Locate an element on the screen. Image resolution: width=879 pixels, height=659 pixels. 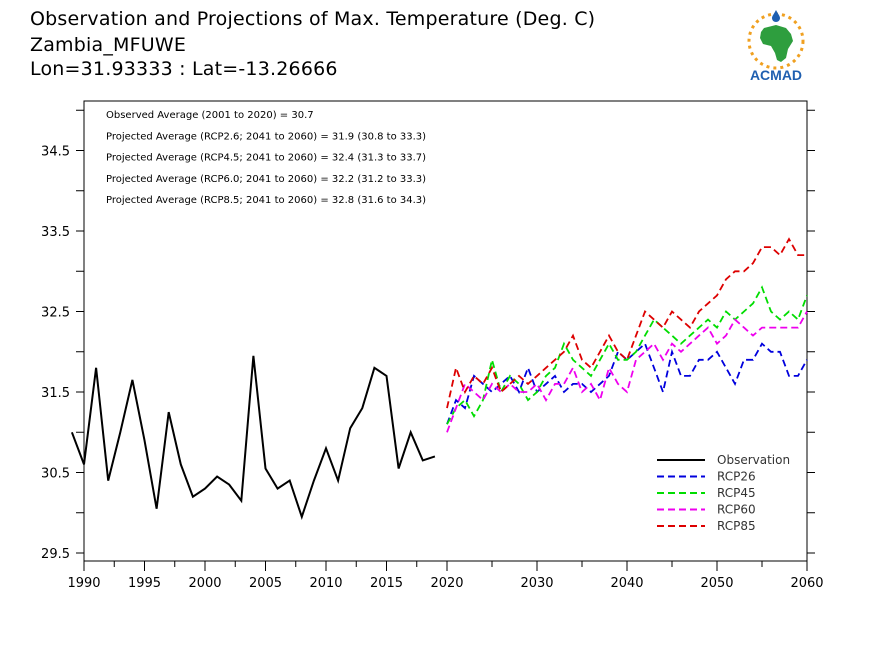
series-rcp60 is located at coordinates (627, 372).